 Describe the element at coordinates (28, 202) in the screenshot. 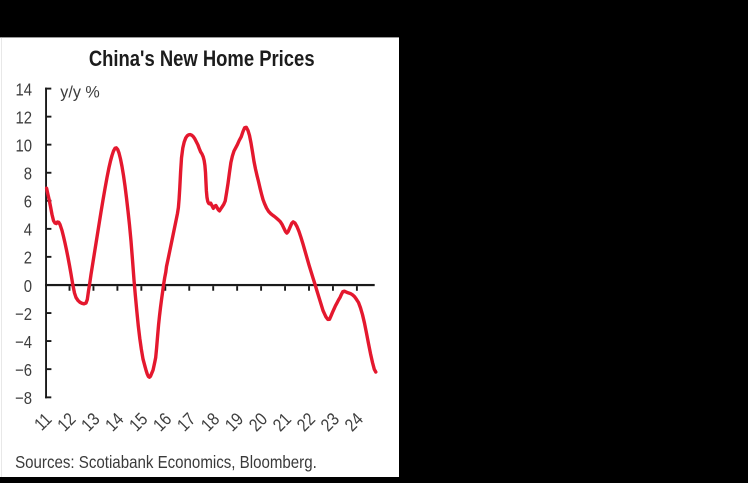

I see `svg-text: 6` at that location.